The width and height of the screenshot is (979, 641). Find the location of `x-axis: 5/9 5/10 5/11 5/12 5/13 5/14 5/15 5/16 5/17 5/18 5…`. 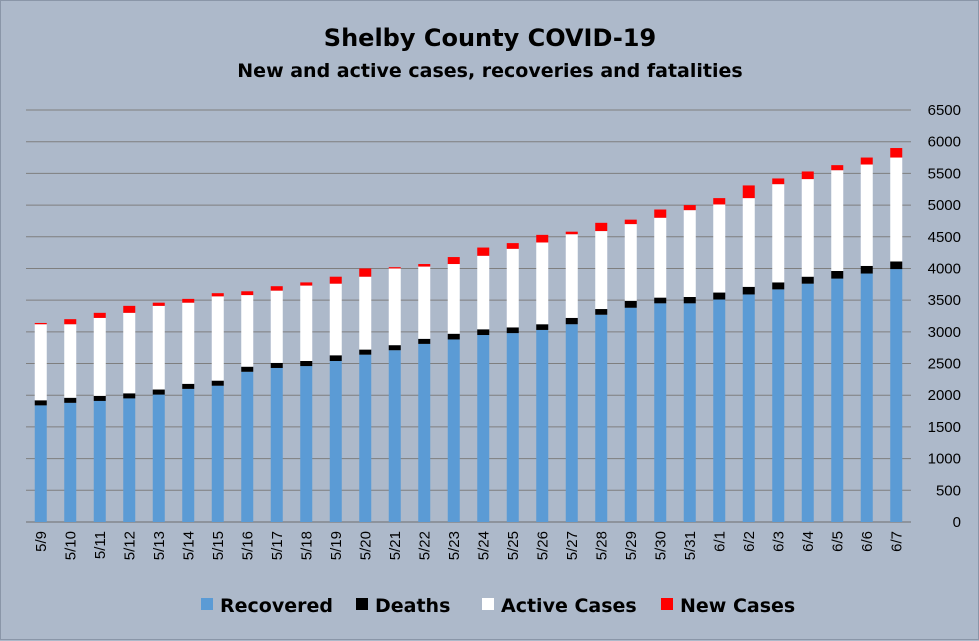

x-axis: 5/9 5/10 5/11 5/12 5/13 5/14 5/15 5/16 5/17 5/18 5… is located at coordinates (469, 545).